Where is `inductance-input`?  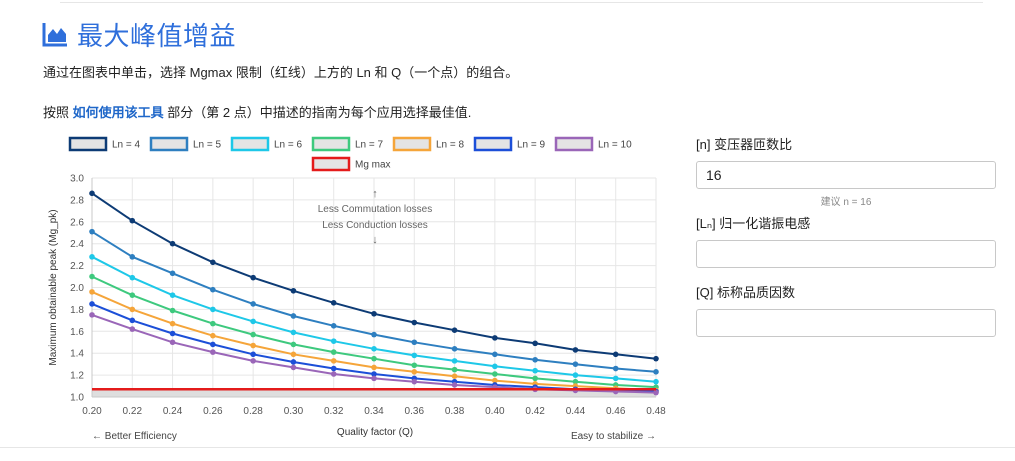
inductance-input is located at coordinates (846, 254).